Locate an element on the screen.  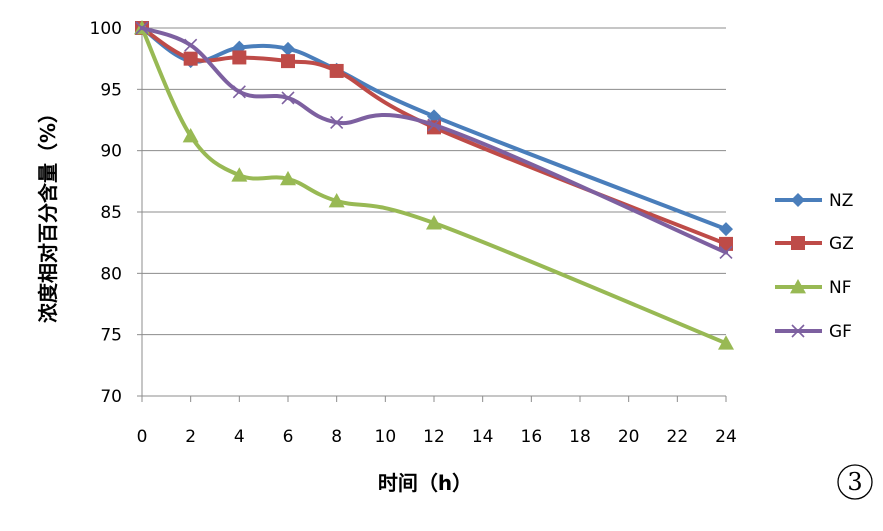
legend: NZ GZ NF GF is located at coordinates (814, 266).